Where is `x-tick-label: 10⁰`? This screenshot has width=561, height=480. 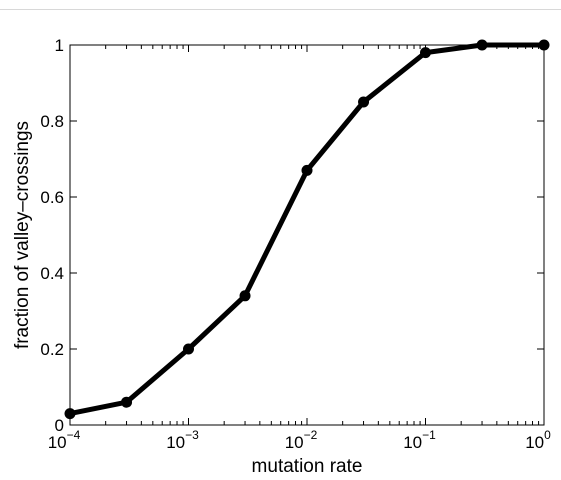 x-tick-label: 10⁰ is located at coordinates (538, 440).